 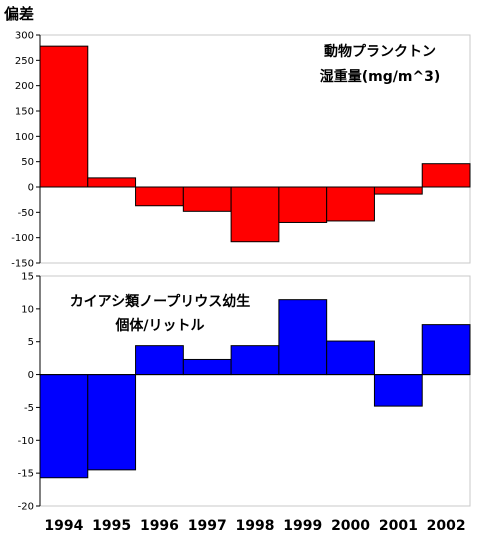 I want to click on chart-annotation-line: 湿重量(mg/m^3), so click(x=380, y=76).